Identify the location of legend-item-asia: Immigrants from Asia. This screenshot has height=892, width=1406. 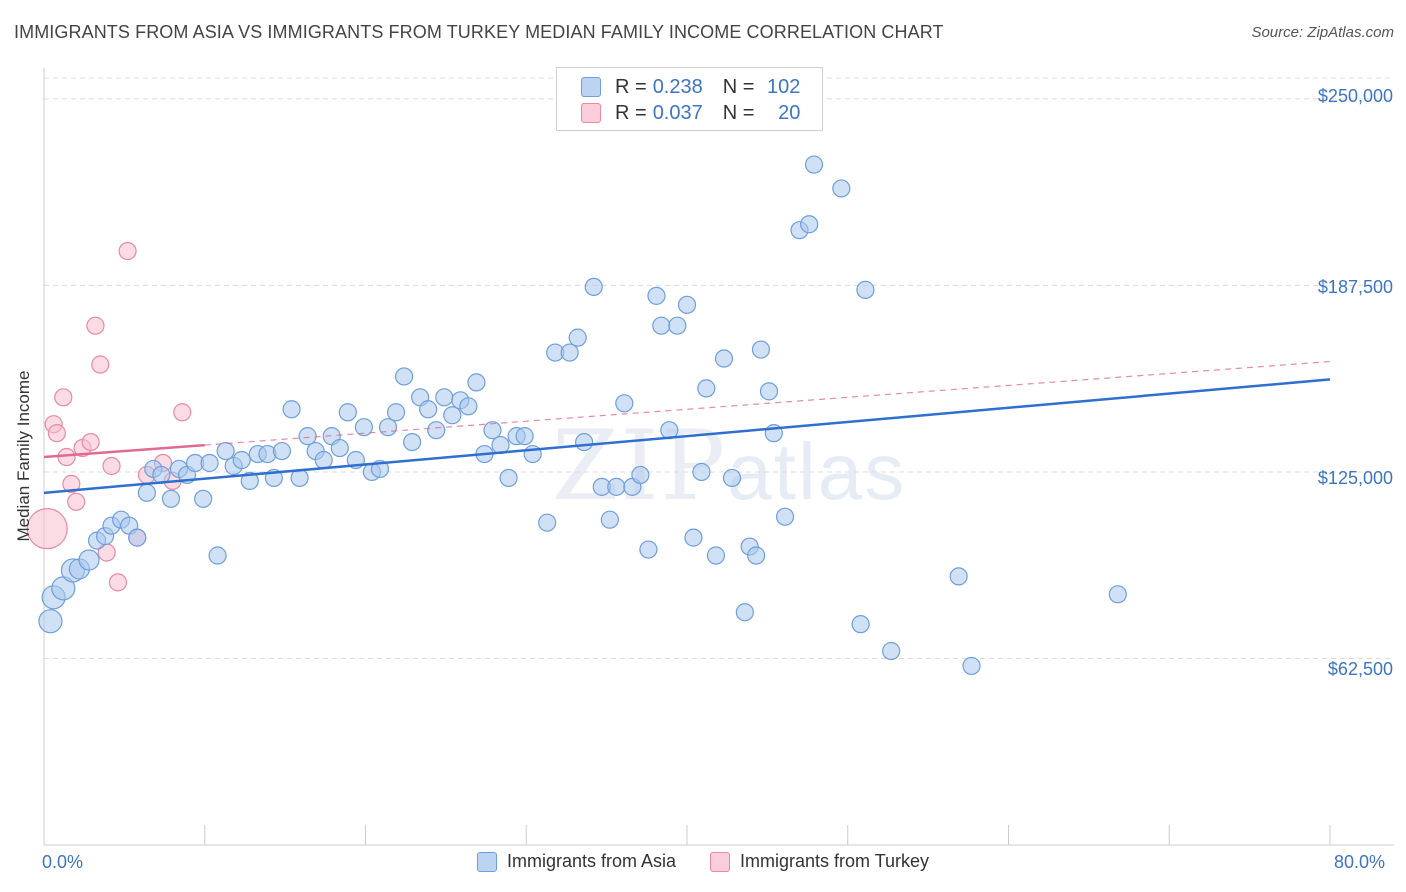
(576, 861).